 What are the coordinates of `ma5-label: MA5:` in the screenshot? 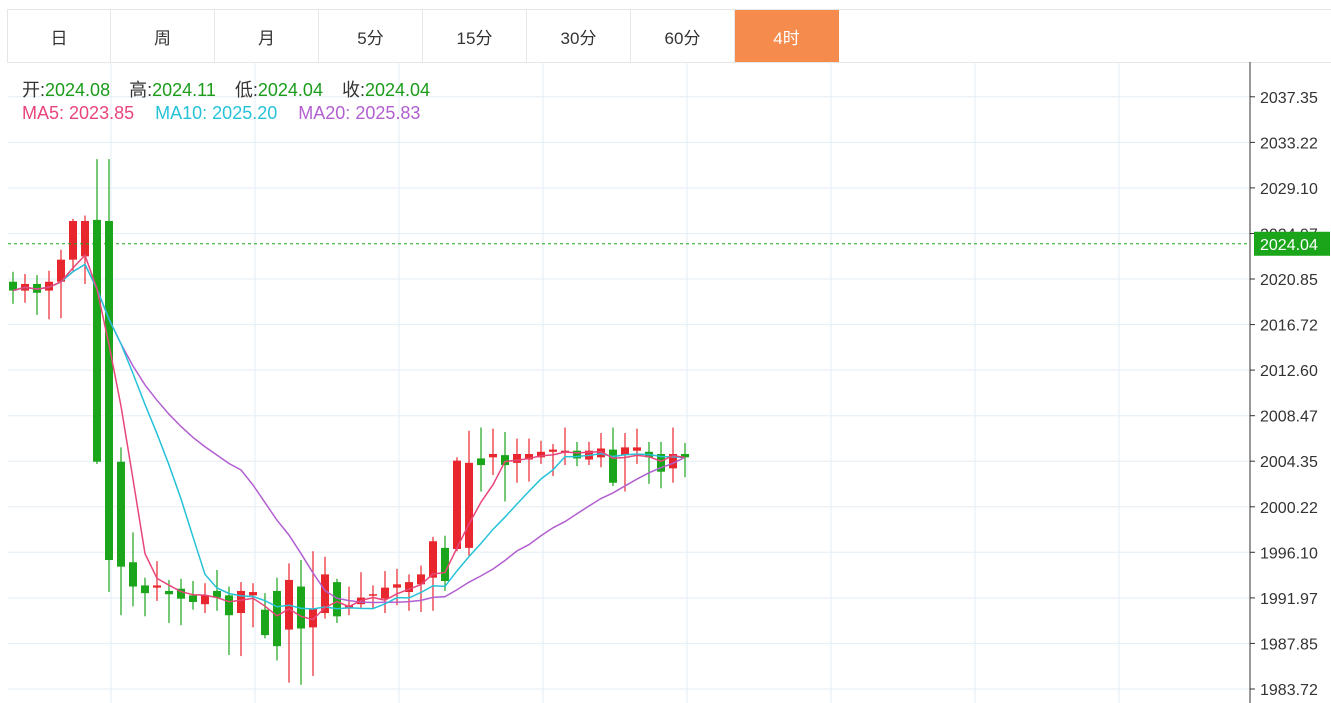 It's located at (43, 113).